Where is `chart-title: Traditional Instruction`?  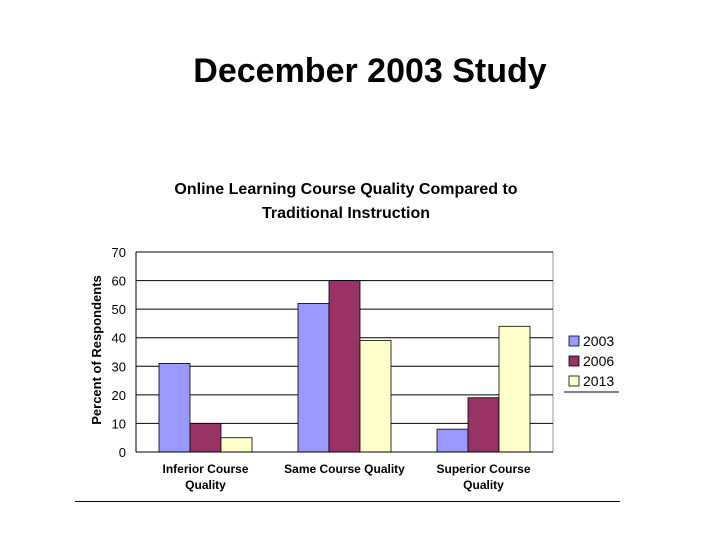
chart-title: Traditional Instruction is located at coordinates (346, 213).